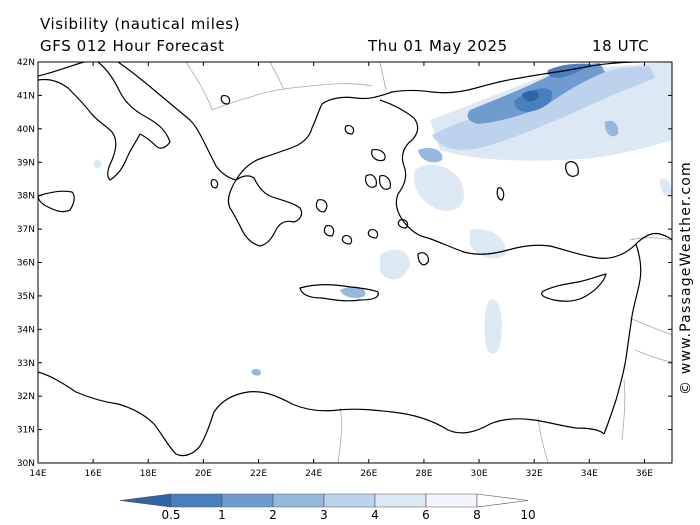 The width and height of the screenshot is (700, 525). Describe the element at coordinates (375, 515) in the screenshot. I see `legend-label: 4` at that location.